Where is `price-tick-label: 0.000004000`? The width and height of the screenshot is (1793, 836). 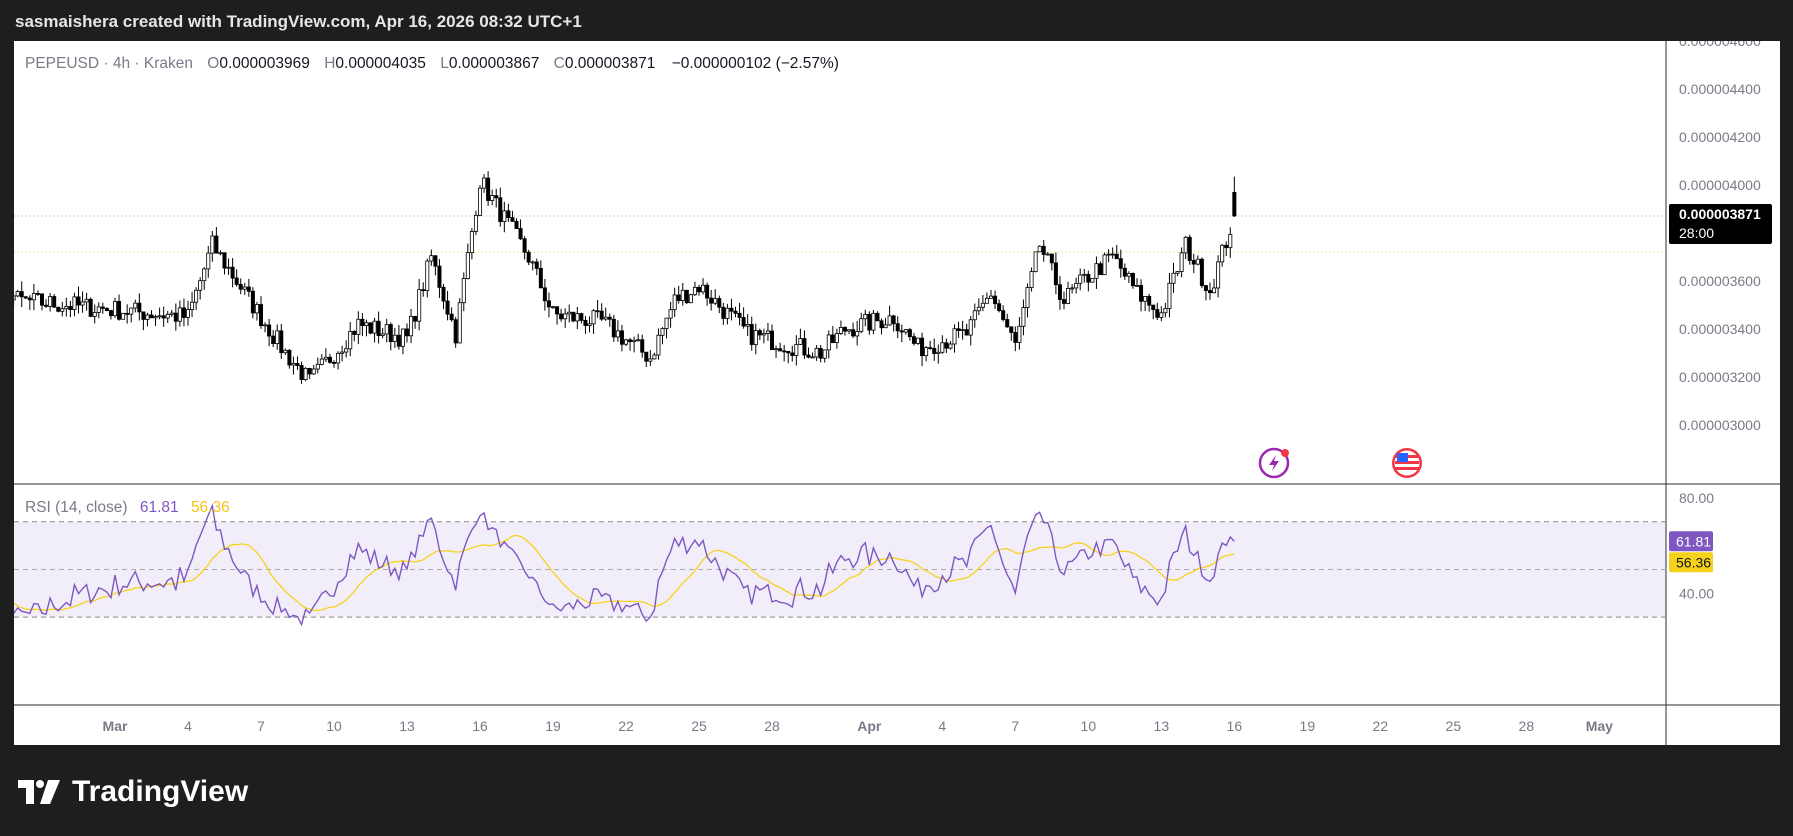
price-tick-label: 0.000004000 is located at coordinates (1720, 185).